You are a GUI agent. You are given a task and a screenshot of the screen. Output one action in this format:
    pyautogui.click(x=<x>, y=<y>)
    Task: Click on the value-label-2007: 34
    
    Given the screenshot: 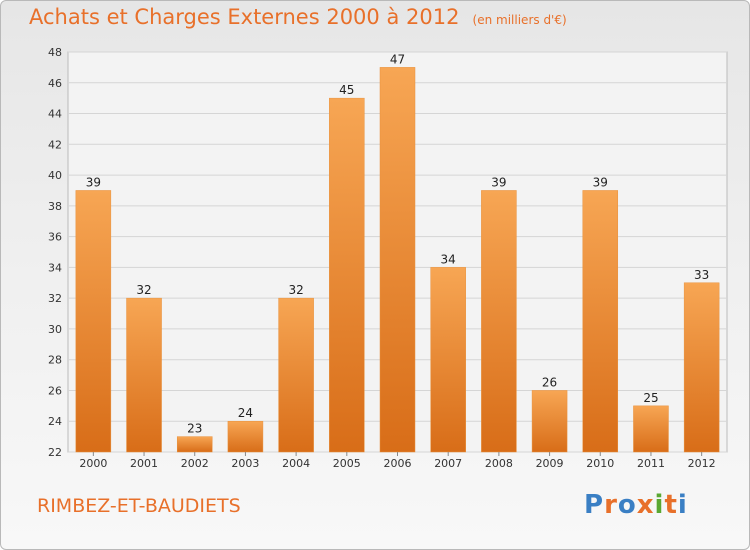 What is the action you would take?
    pyautogui.click(x=448, y=259)
    